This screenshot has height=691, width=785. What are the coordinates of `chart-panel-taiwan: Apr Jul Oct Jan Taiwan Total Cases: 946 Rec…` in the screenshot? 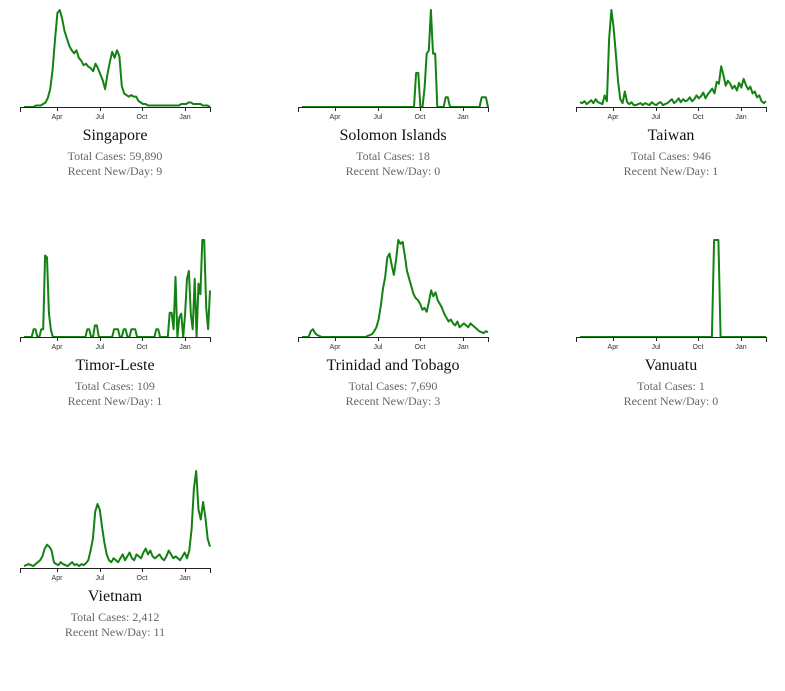 It's located at (671, 115).